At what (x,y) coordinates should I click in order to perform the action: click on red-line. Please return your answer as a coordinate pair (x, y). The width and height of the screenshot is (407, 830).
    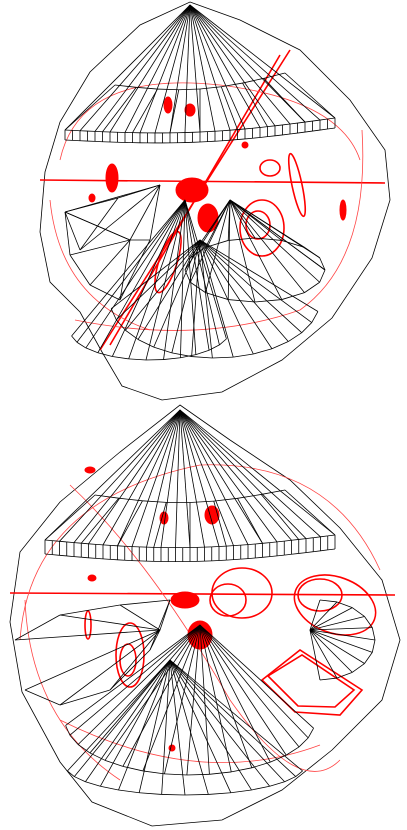
    Looking at the image, I should click on (212, 181).